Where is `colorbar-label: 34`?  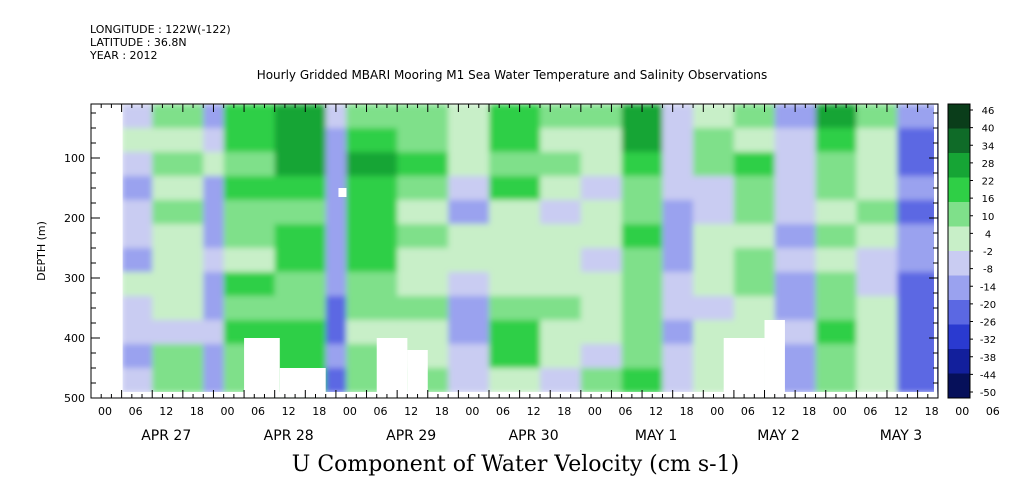
colorbar-label: 34 is located at coordinates (988, 146).